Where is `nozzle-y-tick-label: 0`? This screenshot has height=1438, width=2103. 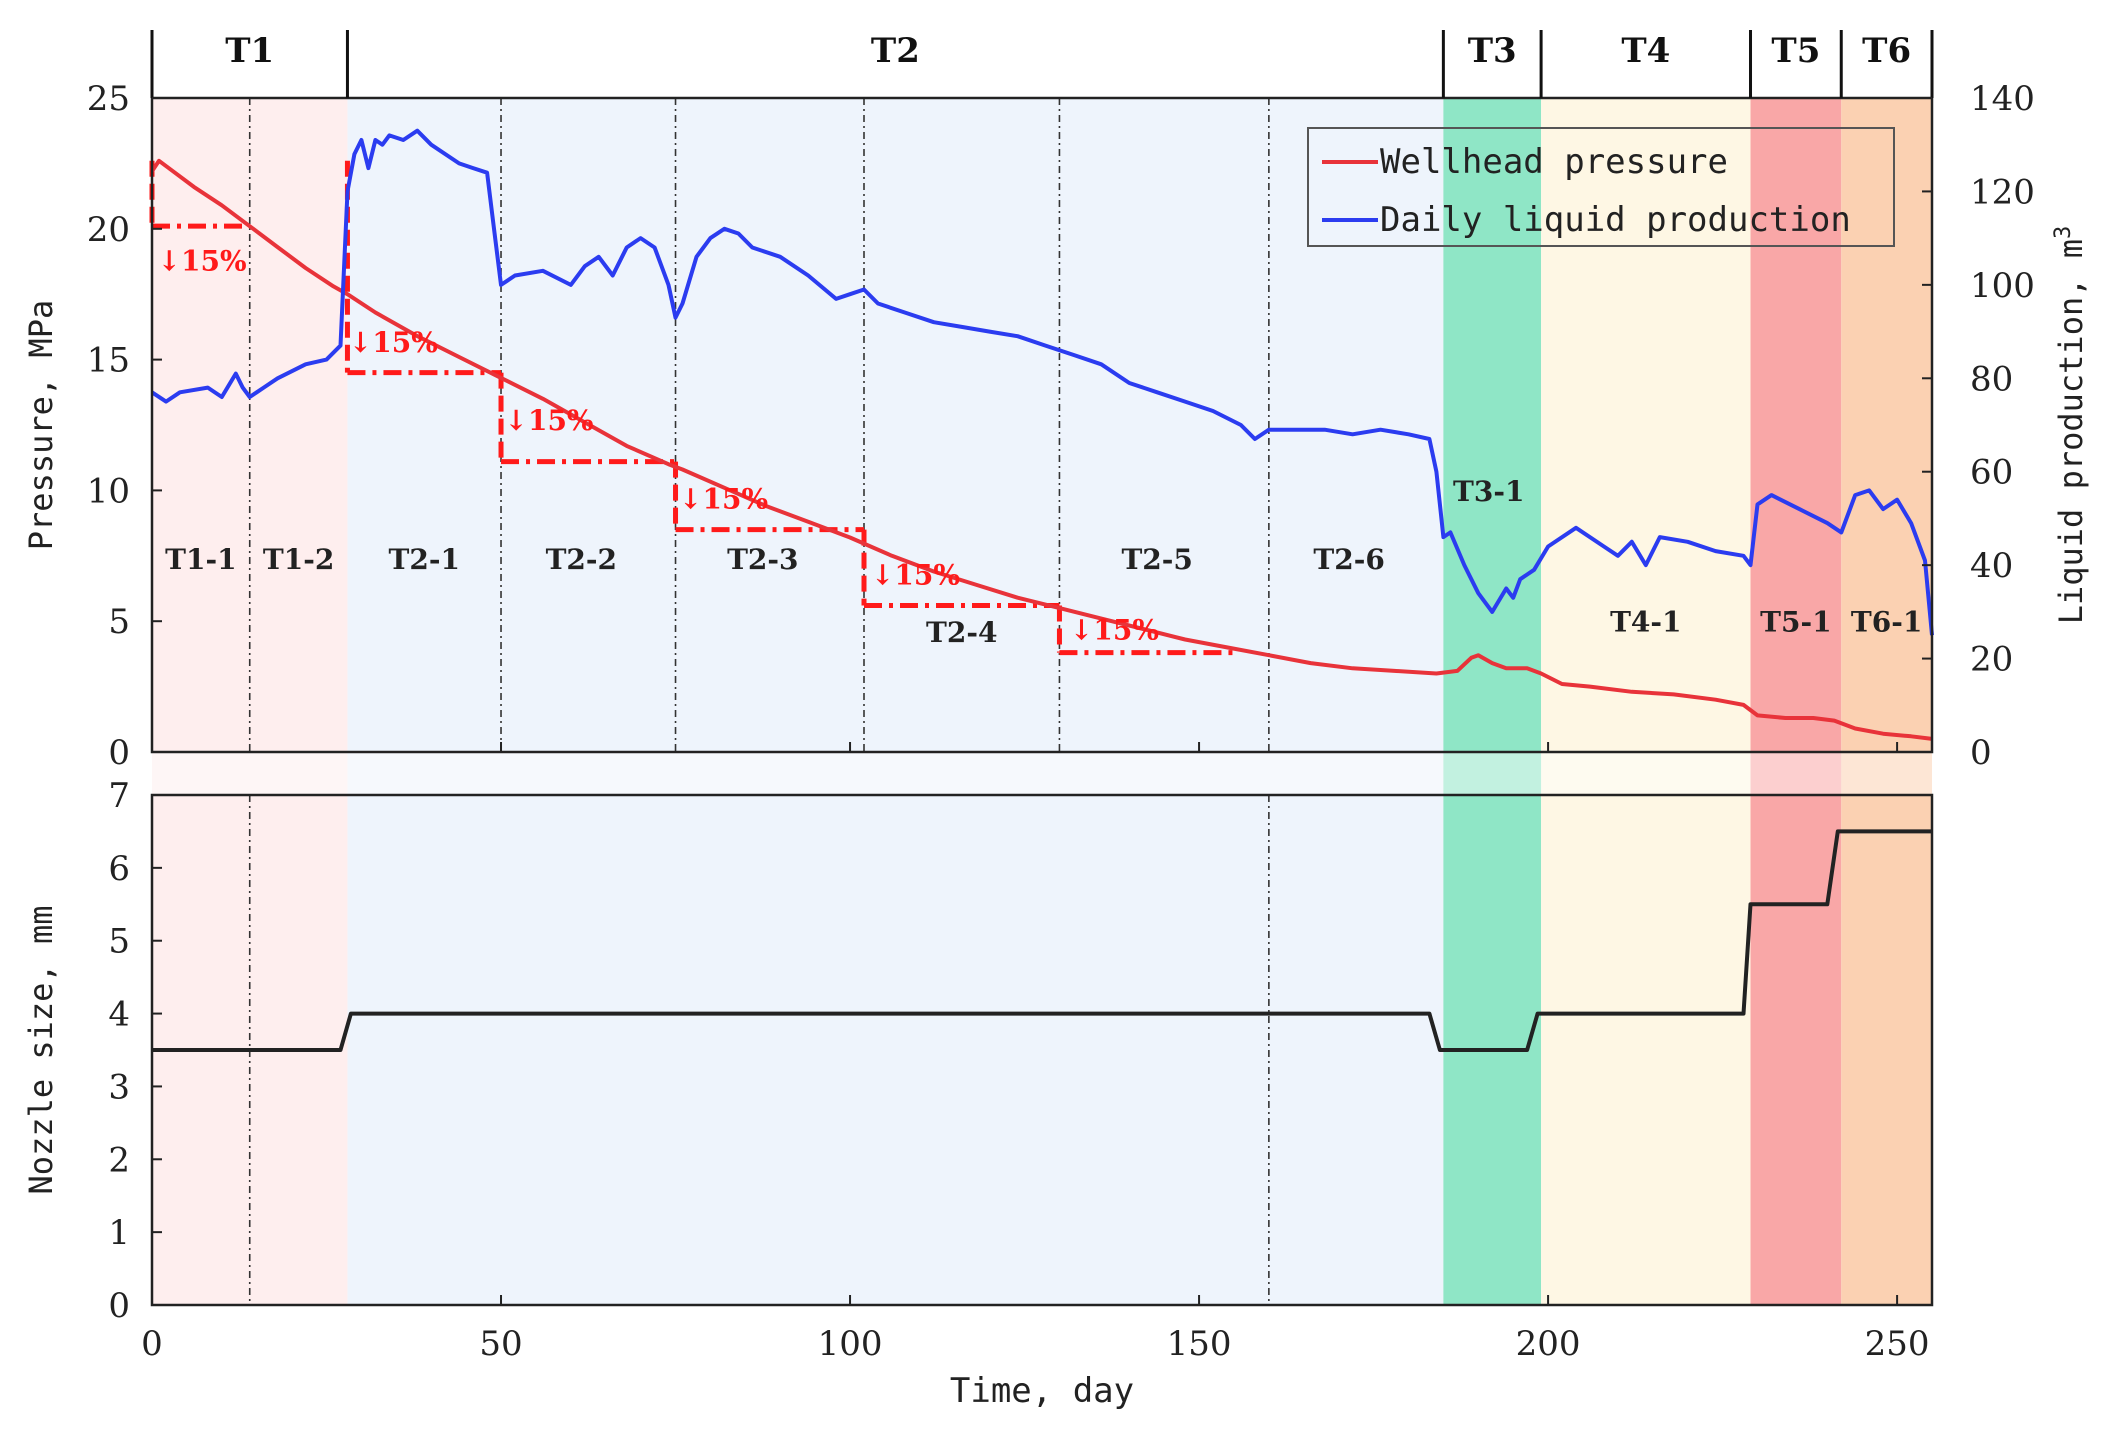 nozzle-y-tick-label: 0 is located at coordinates (119, 1306).